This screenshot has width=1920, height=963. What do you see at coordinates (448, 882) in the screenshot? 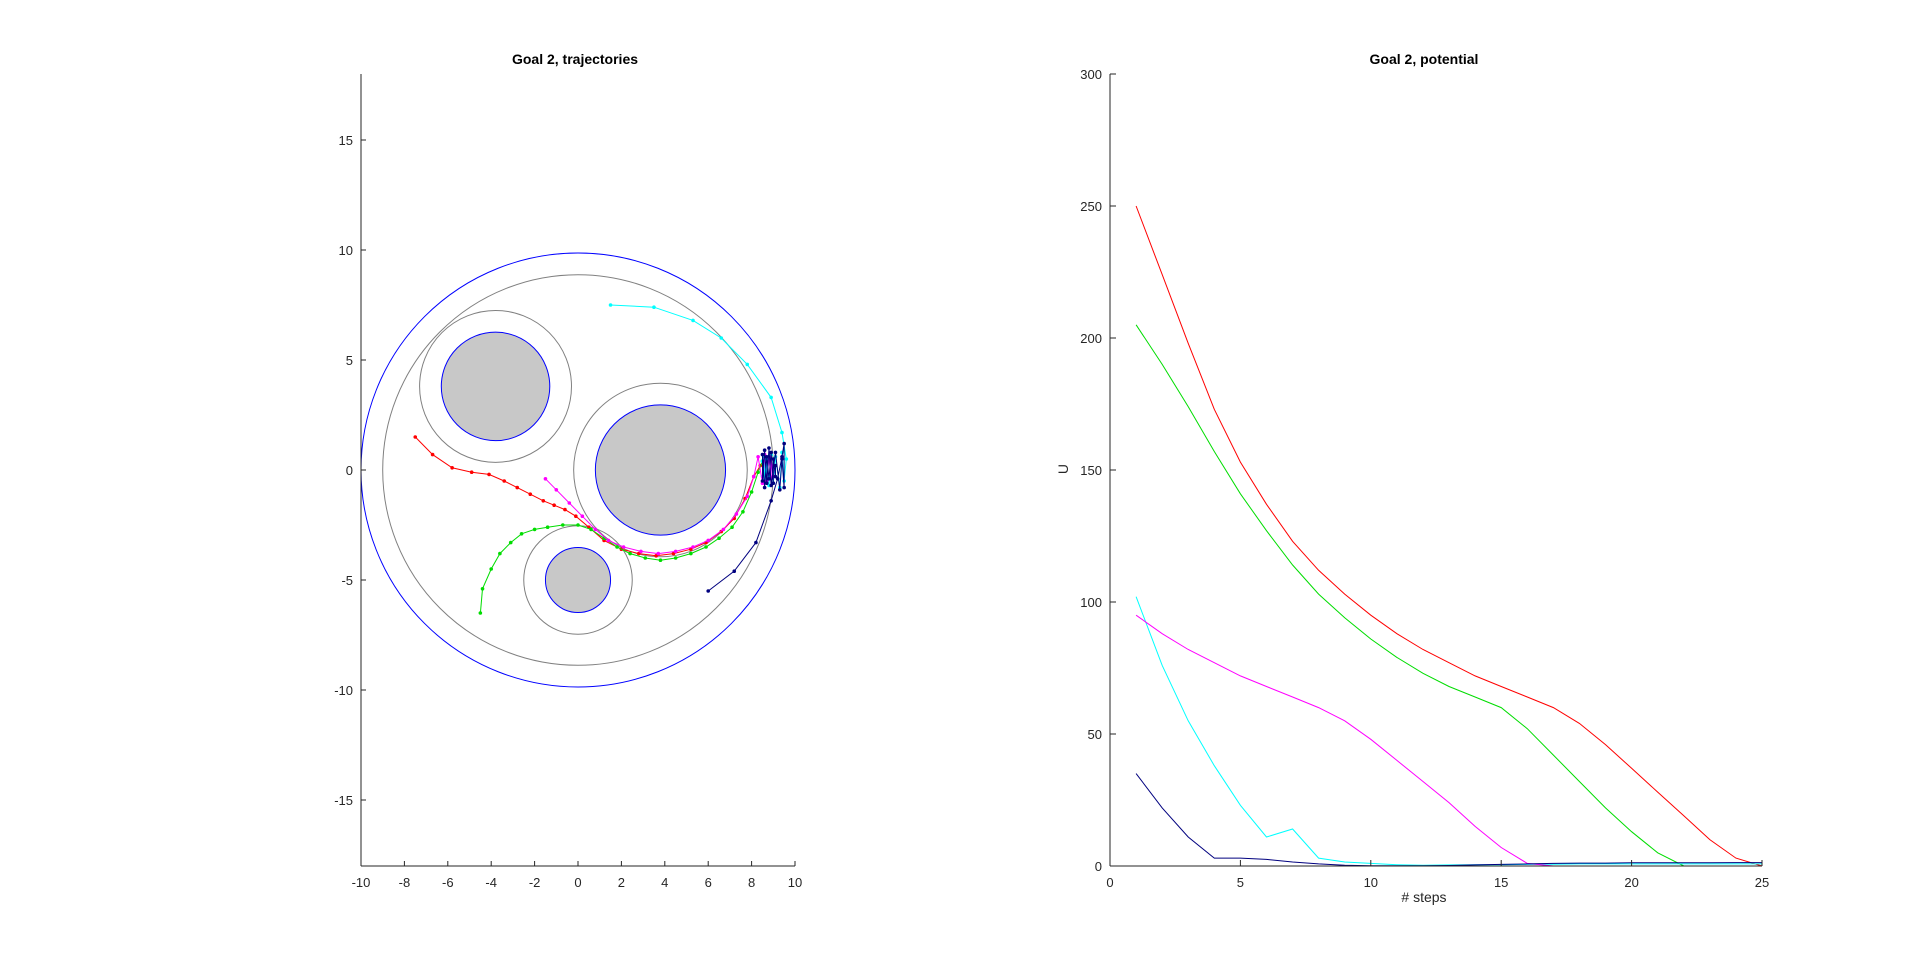
I see `x-tick-label: -6` at bounding box center [448, 882].